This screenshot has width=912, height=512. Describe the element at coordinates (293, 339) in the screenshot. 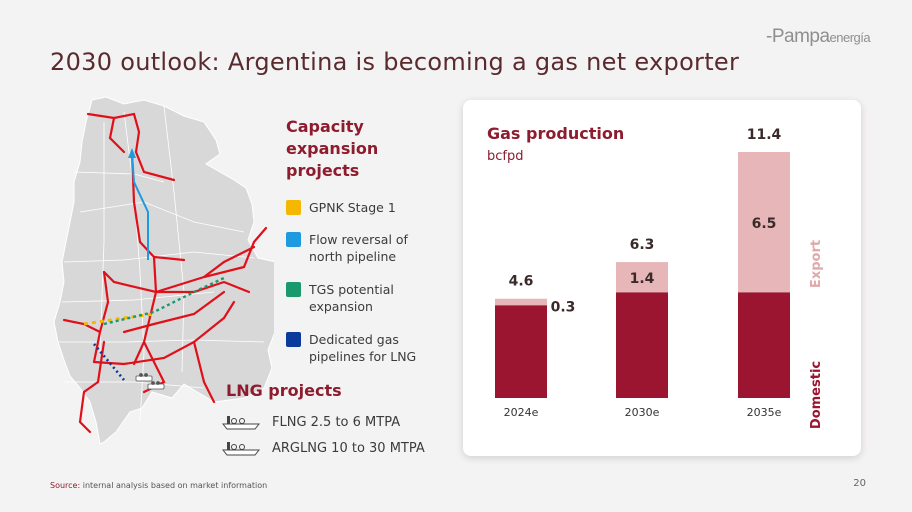

I see `legend-swatch-lng-pipelines` at that location.